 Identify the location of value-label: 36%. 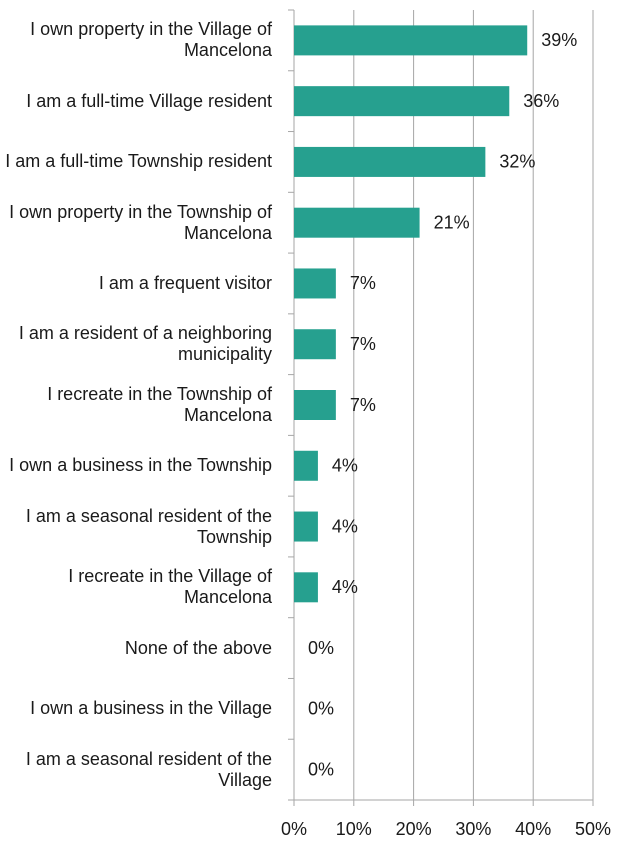
(541, 101).